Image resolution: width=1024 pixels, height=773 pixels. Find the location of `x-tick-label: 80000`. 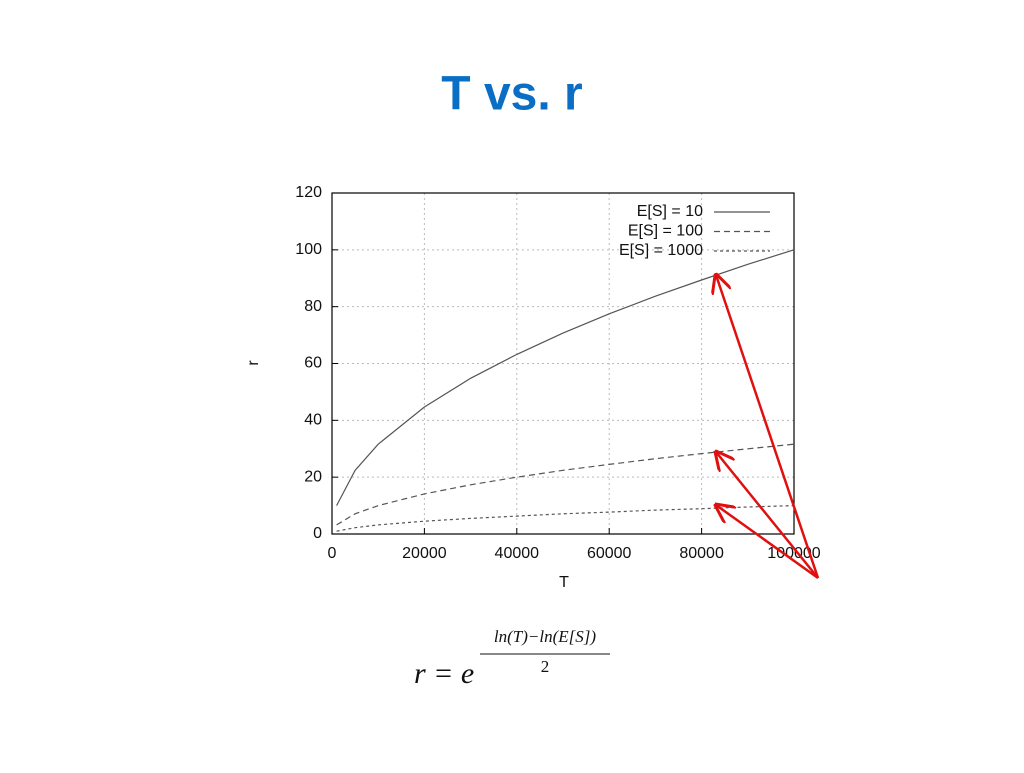

x-tick-label: 80000 is located at coordinates (701, 553).